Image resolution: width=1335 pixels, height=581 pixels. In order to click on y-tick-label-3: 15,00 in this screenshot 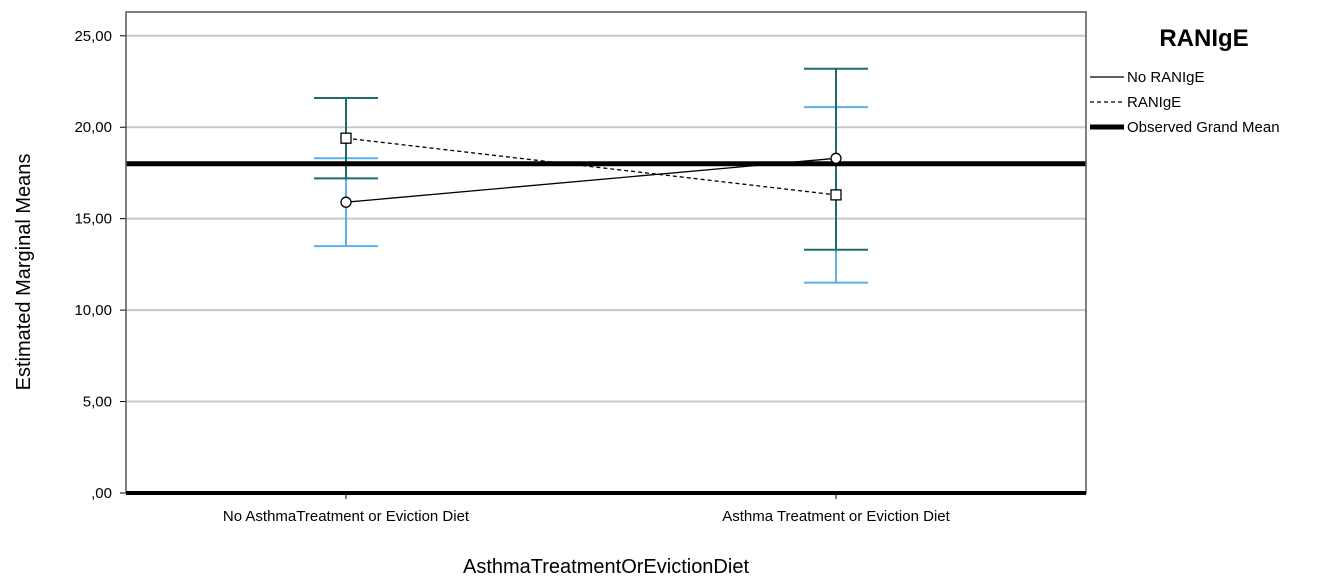, I will do `click(93, 219)`.